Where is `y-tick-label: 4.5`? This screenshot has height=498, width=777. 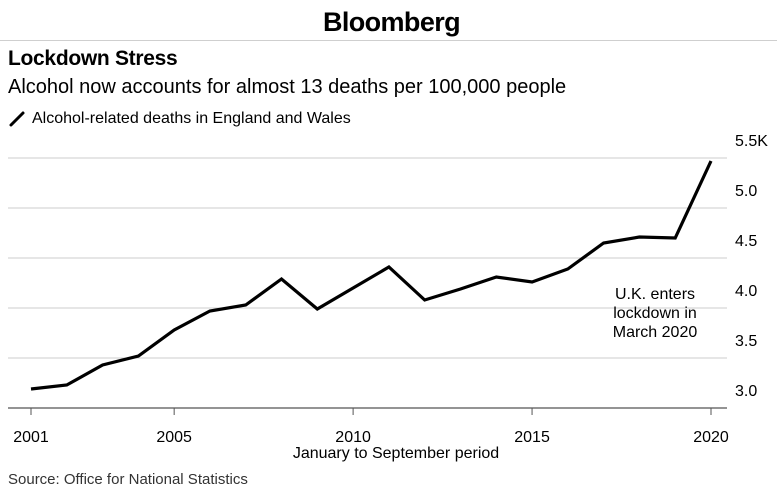
y-tick-label: 4.5 is located at coordinates (746, 241).